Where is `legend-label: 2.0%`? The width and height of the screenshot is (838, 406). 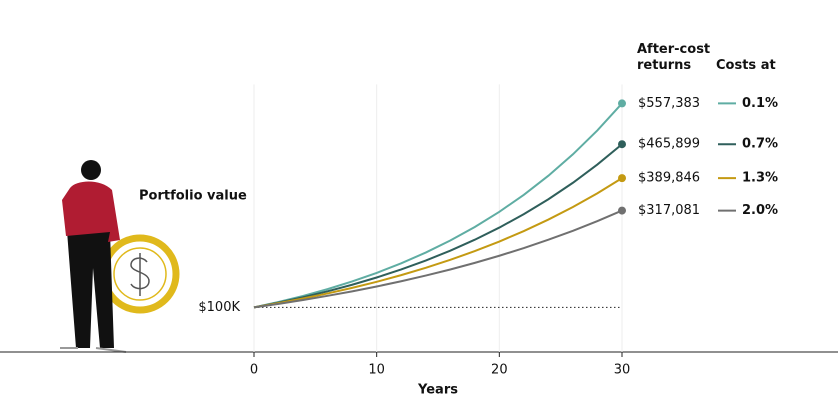 legend-label: 2.0% is located at coordinates (760, 210).